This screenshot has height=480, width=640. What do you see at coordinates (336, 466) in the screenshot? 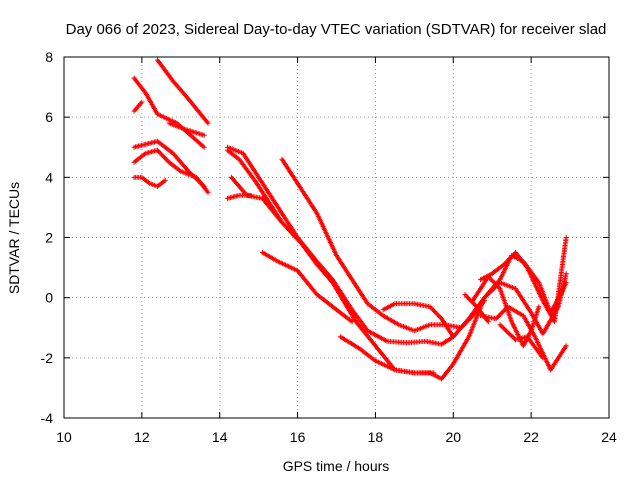
I see `x-axis-label: GPS time / hours` at bounding box center [336, 466].